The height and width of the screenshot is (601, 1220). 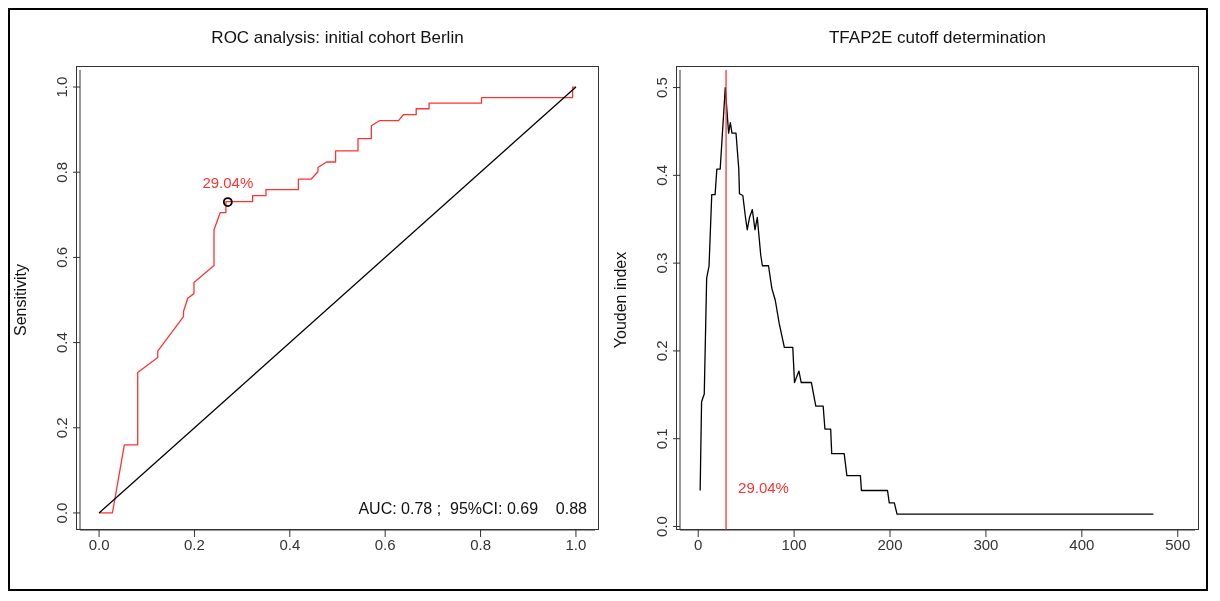 I want to click on annotation: 29.04%, so click(x=228, y=183).